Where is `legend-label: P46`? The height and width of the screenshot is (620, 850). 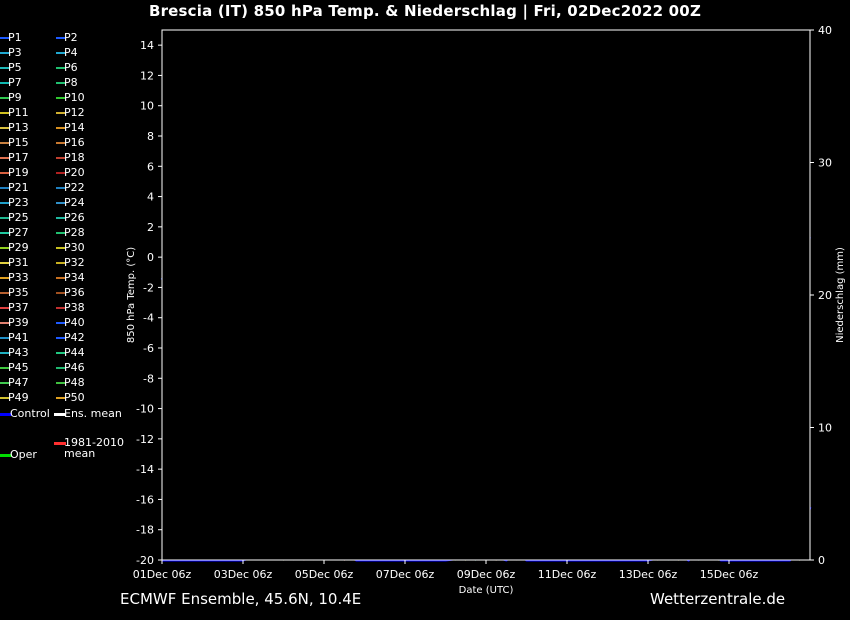 legend-label: P46 is located at coordinates (74, 367).